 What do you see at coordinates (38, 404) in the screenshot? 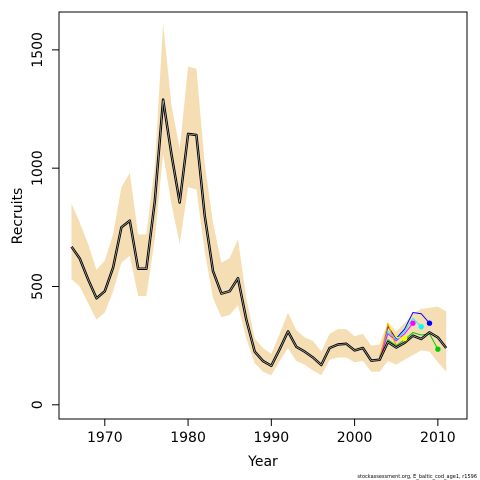
I see `y-tick-label: 0` at bounding box center [38, 404].